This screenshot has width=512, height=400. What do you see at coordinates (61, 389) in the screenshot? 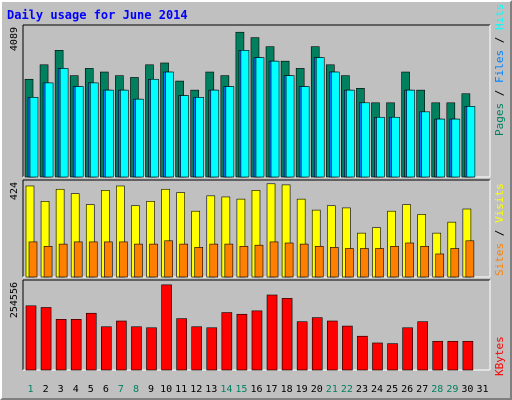
I see `x-tick-label: 3` at bounding box center [61, 389].